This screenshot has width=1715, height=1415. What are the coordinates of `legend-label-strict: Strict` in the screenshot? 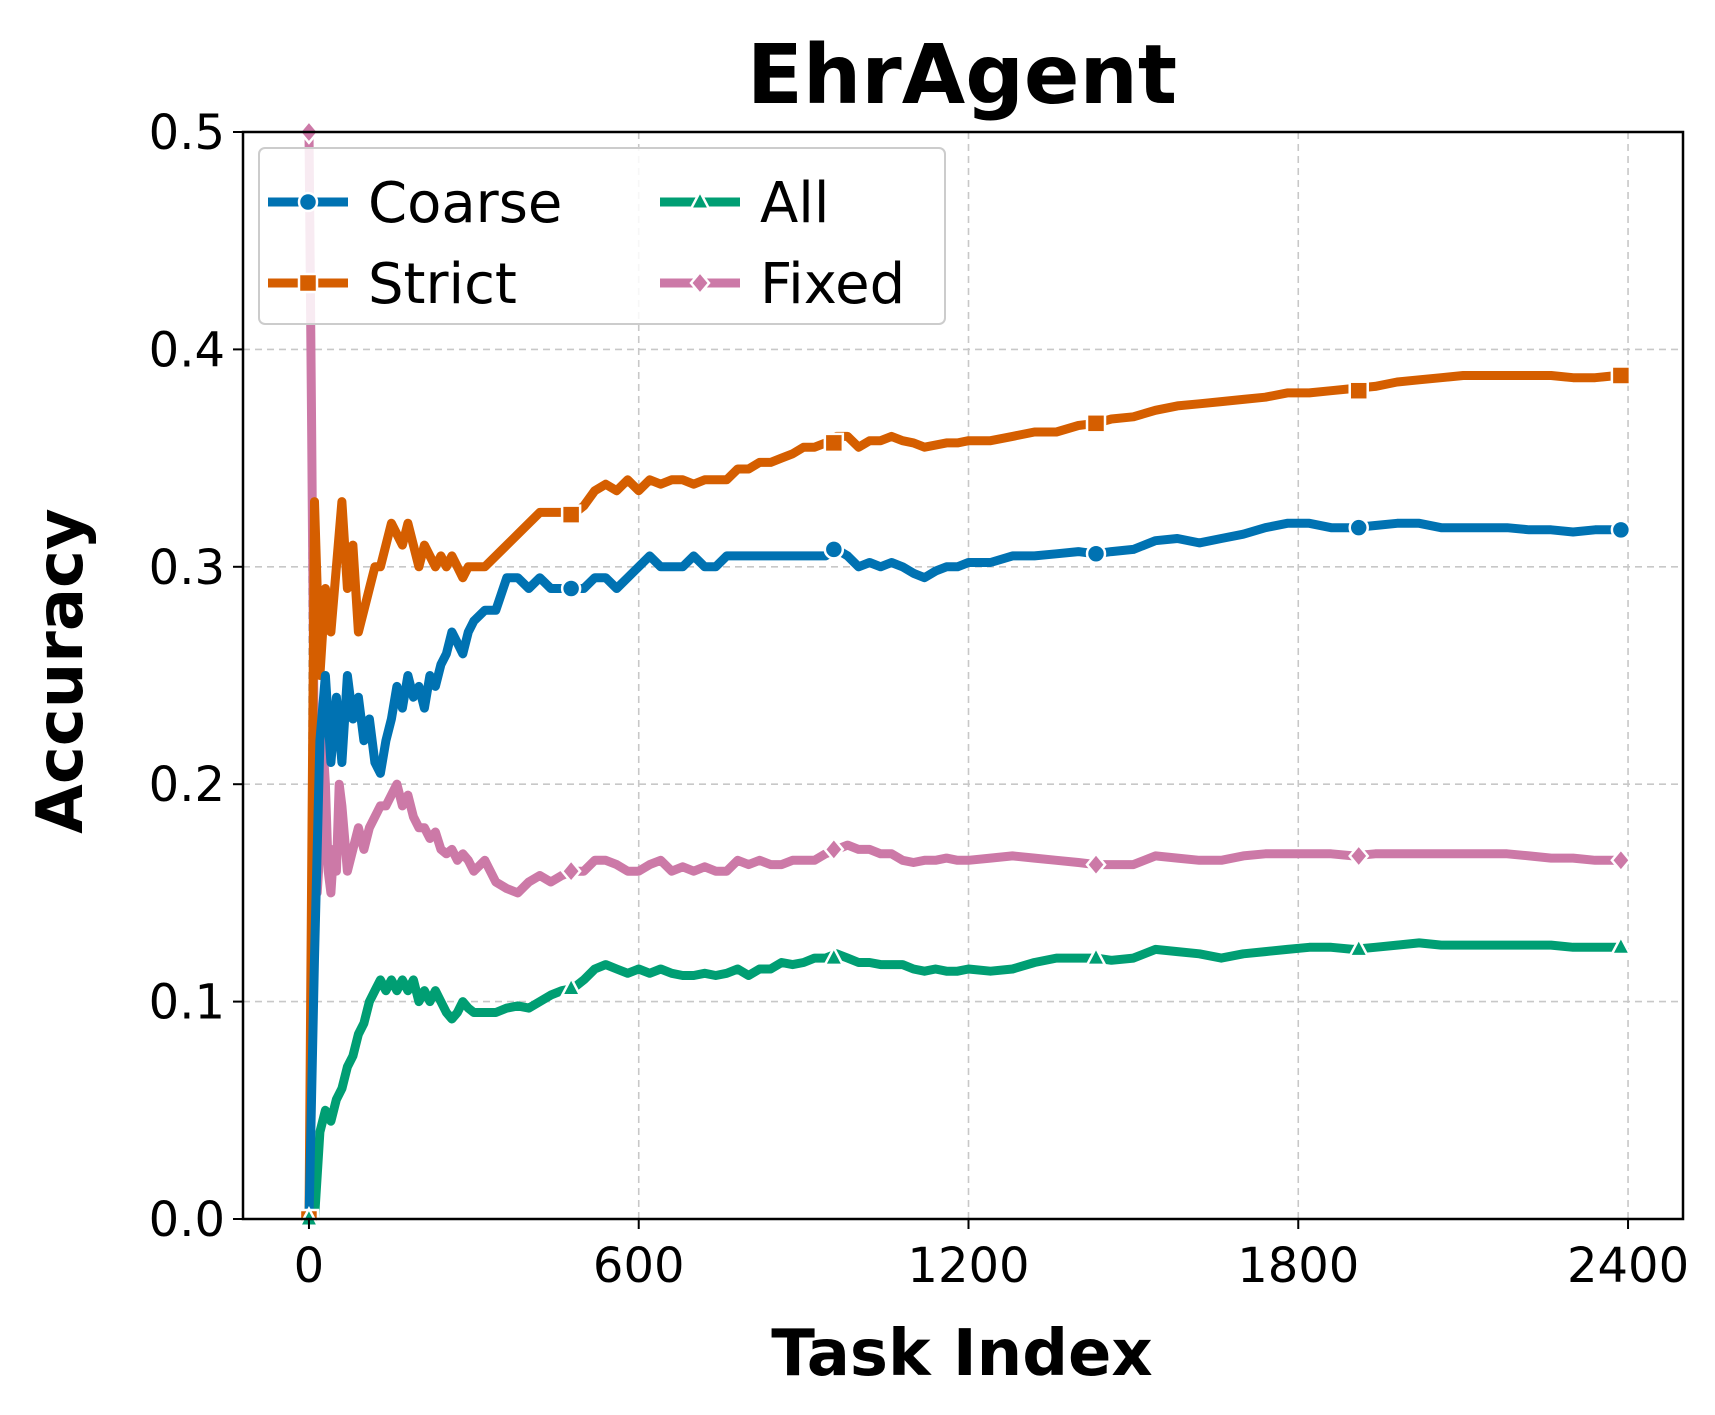 It's located at (442, 284).